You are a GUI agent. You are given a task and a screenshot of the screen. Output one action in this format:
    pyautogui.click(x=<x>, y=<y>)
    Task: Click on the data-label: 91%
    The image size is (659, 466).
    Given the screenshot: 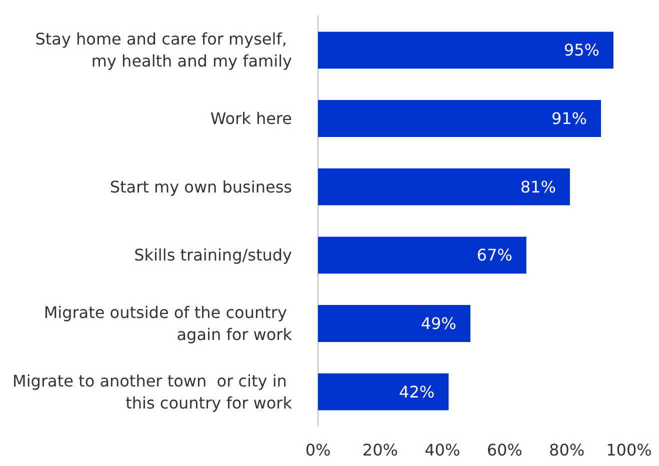 What is the action you would take?
    pyautogui.click(x=569, y=118)
    